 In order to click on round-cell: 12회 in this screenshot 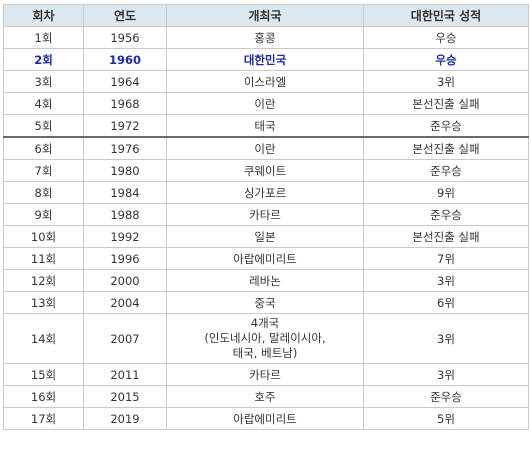, I will do `click(43, 280)`.